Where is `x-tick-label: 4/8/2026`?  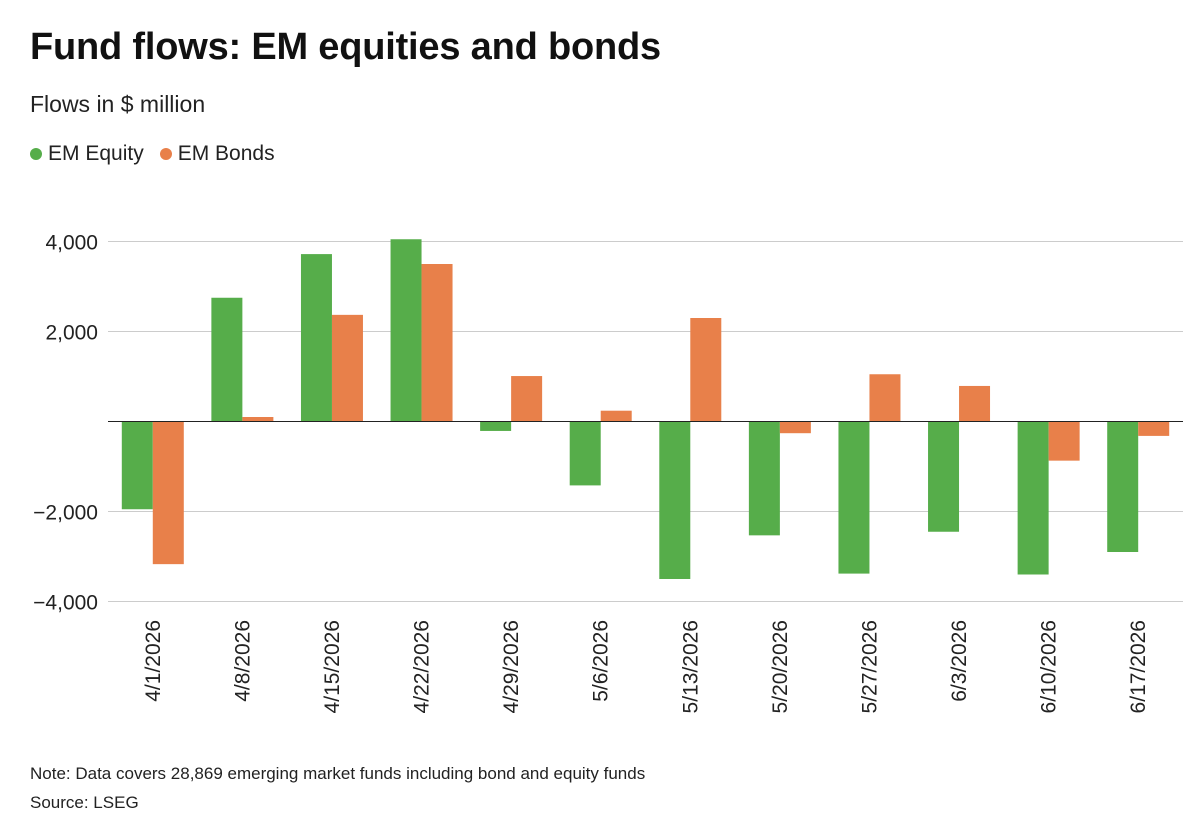 x-tick-label: 4/8/2026 is located at coordinates (242, 661).